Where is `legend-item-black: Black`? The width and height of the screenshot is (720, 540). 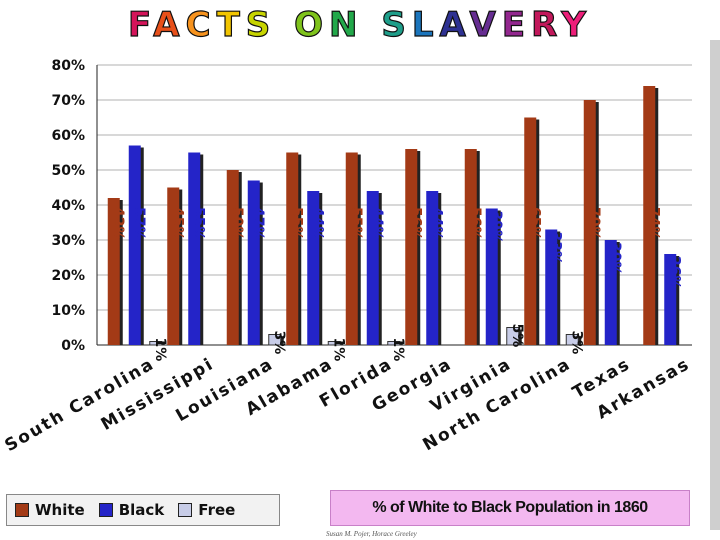 legend-item-black: Black is located at coordinates (131, 510).